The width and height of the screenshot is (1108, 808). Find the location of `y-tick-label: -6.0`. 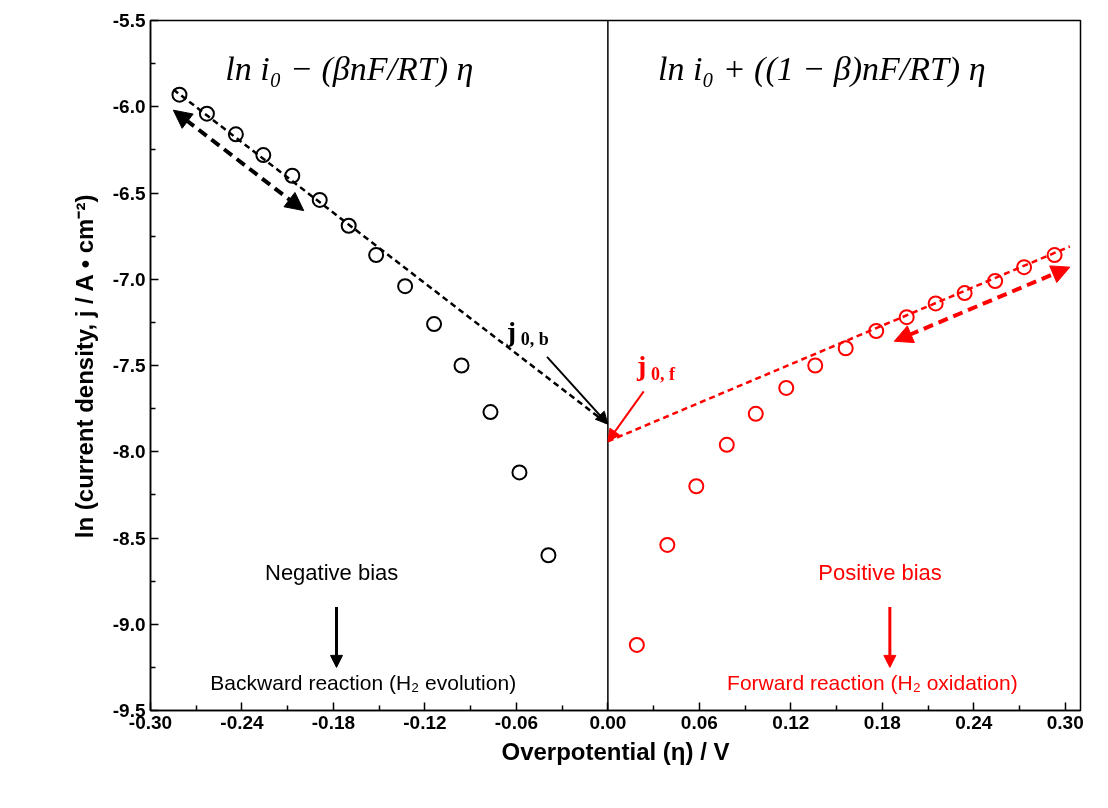

y-tick-label: -6.0 is located at coordinates (129, 107).